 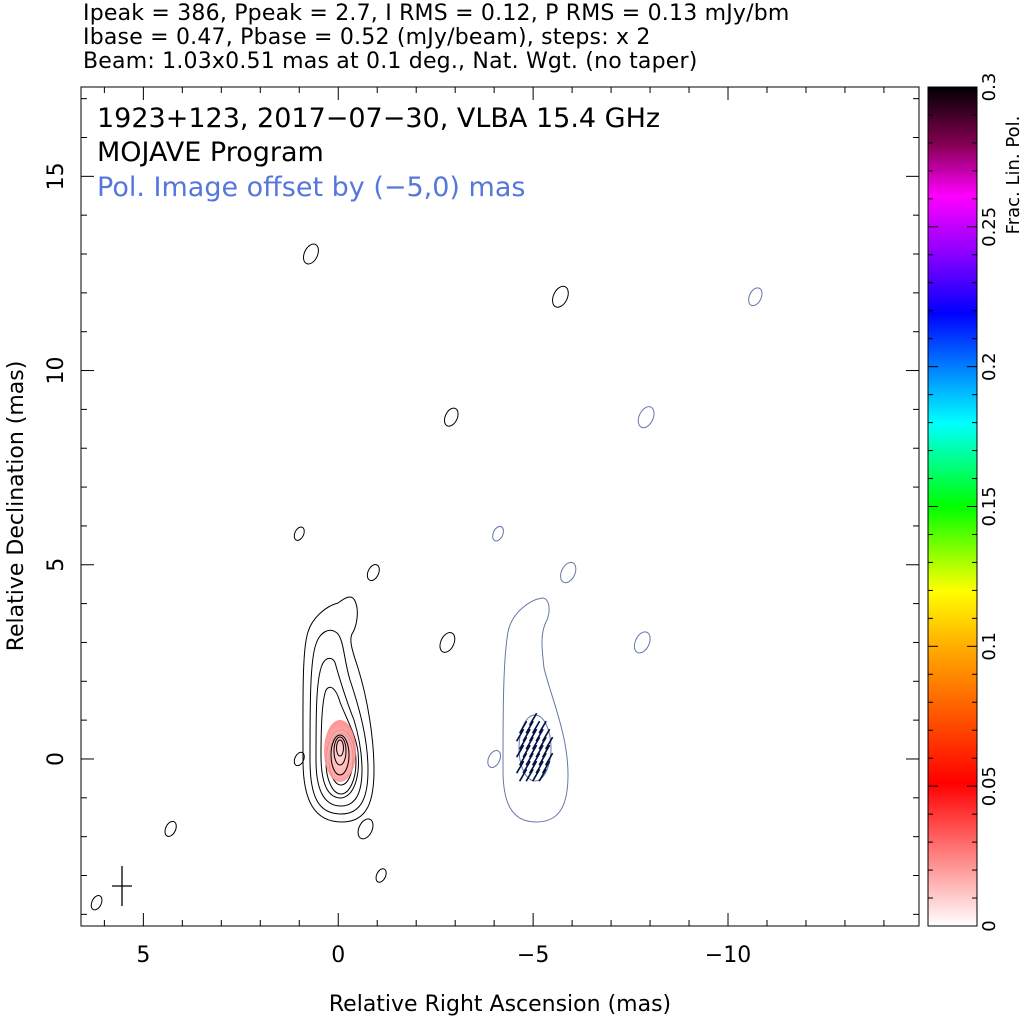 I want to click on x-tick-label: 0, so click(x=338, y=955).